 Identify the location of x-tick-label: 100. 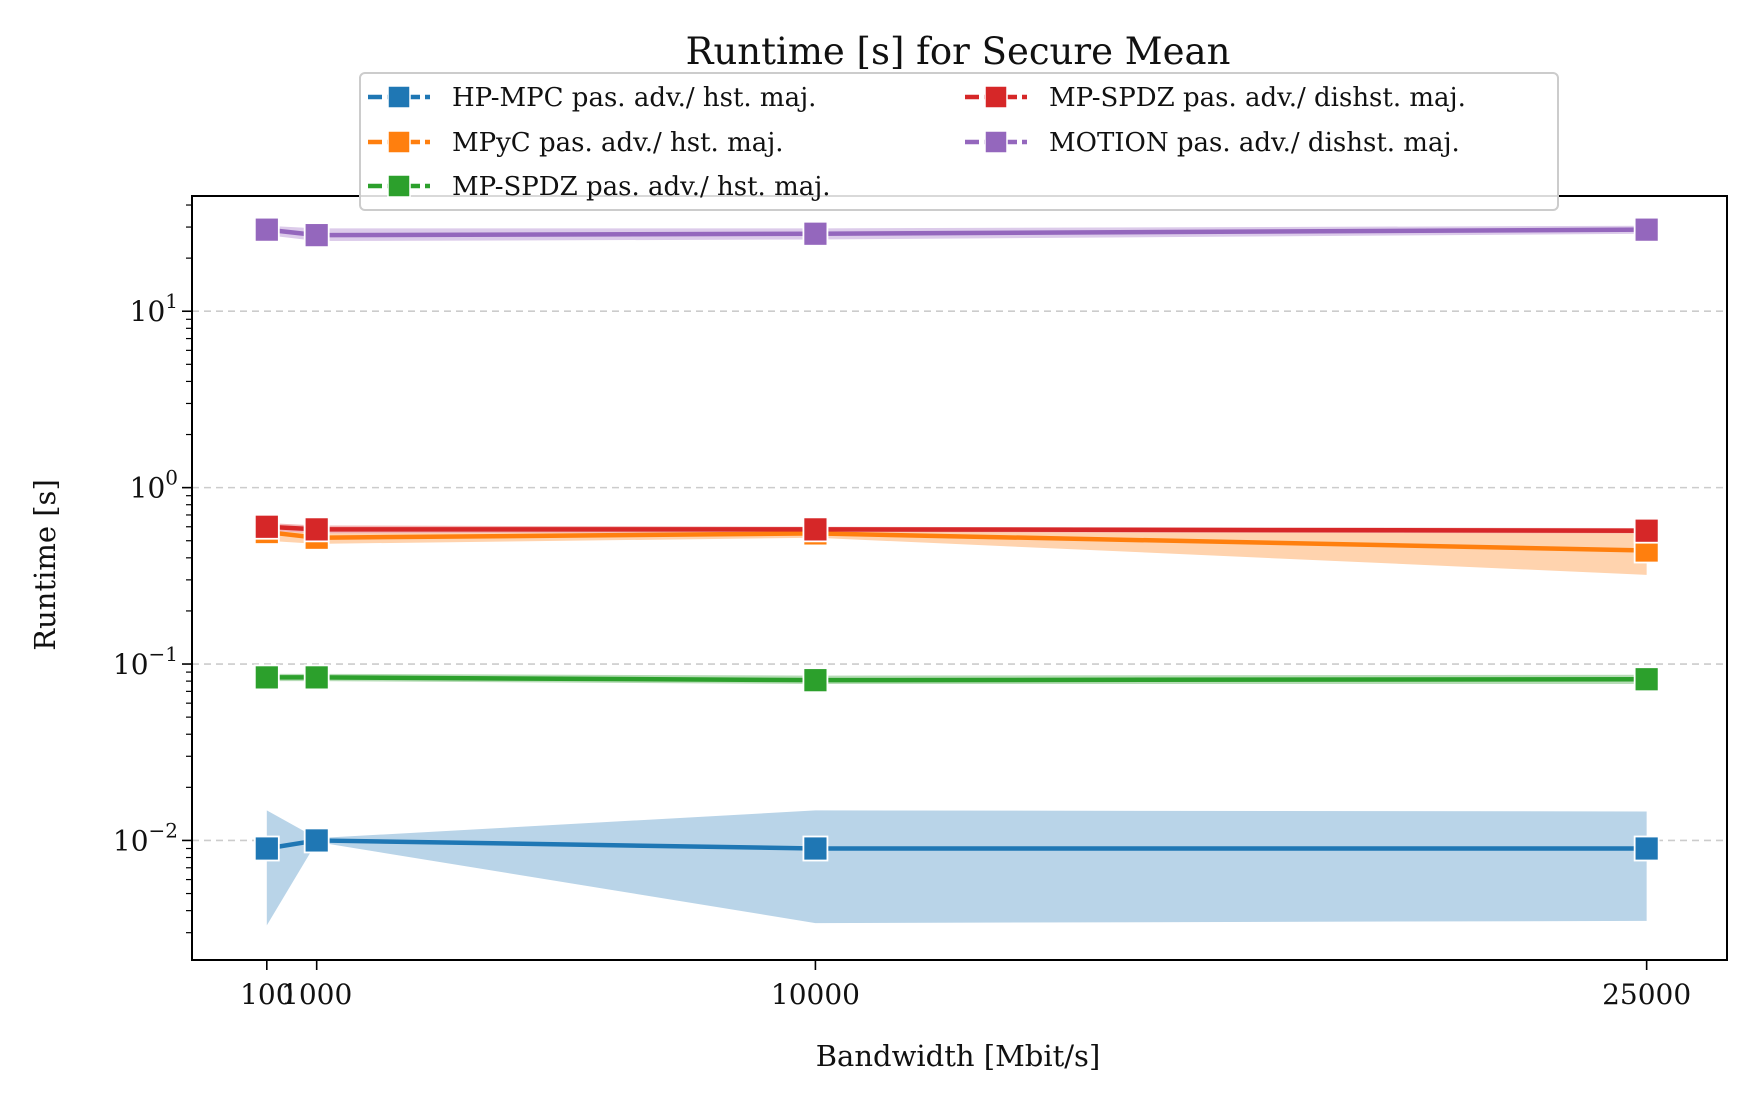
(266, 994).